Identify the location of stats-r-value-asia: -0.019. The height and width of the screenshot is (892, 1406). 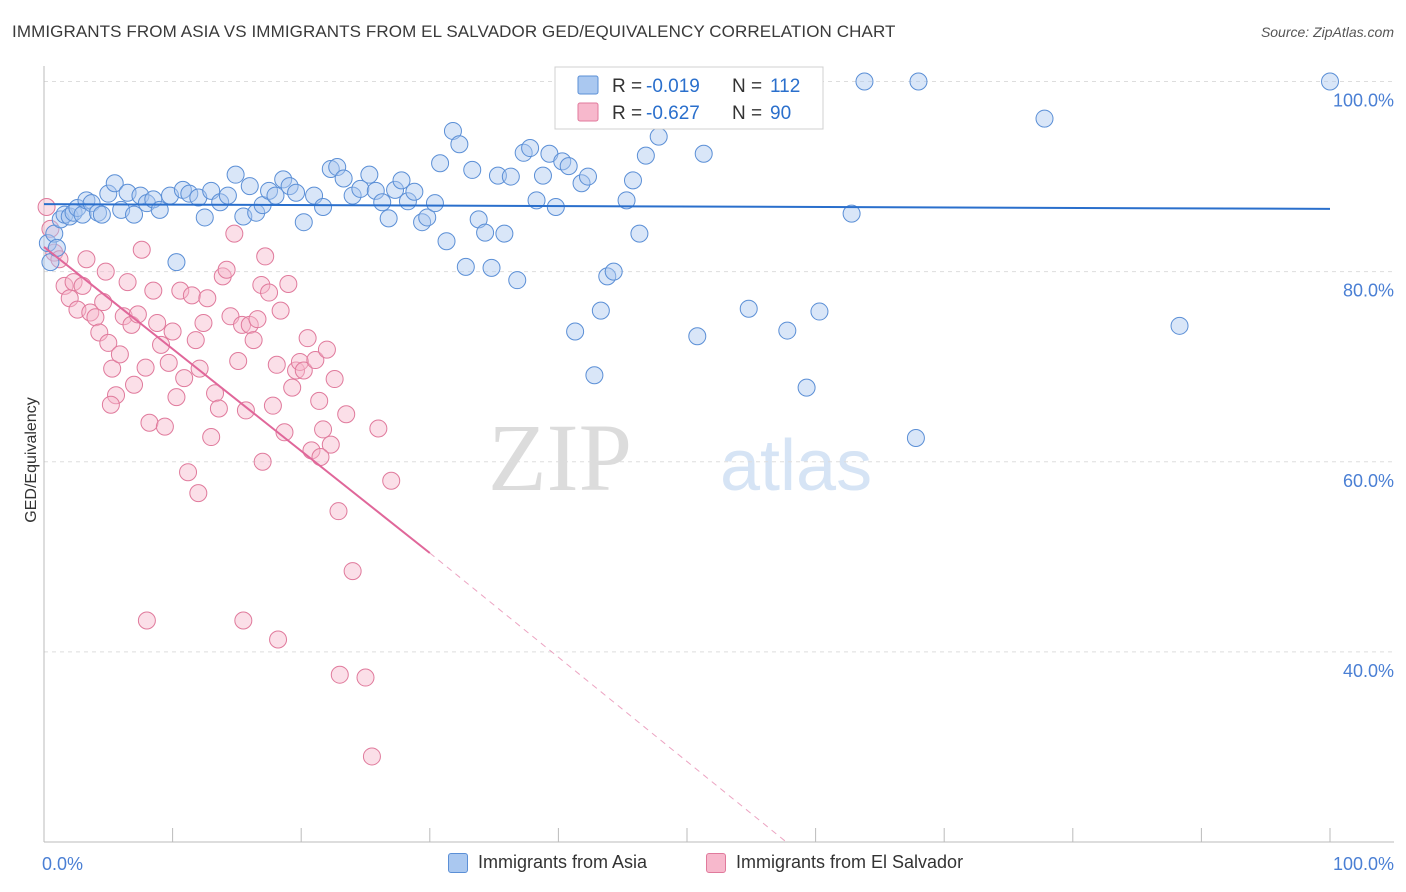
(673, 86).